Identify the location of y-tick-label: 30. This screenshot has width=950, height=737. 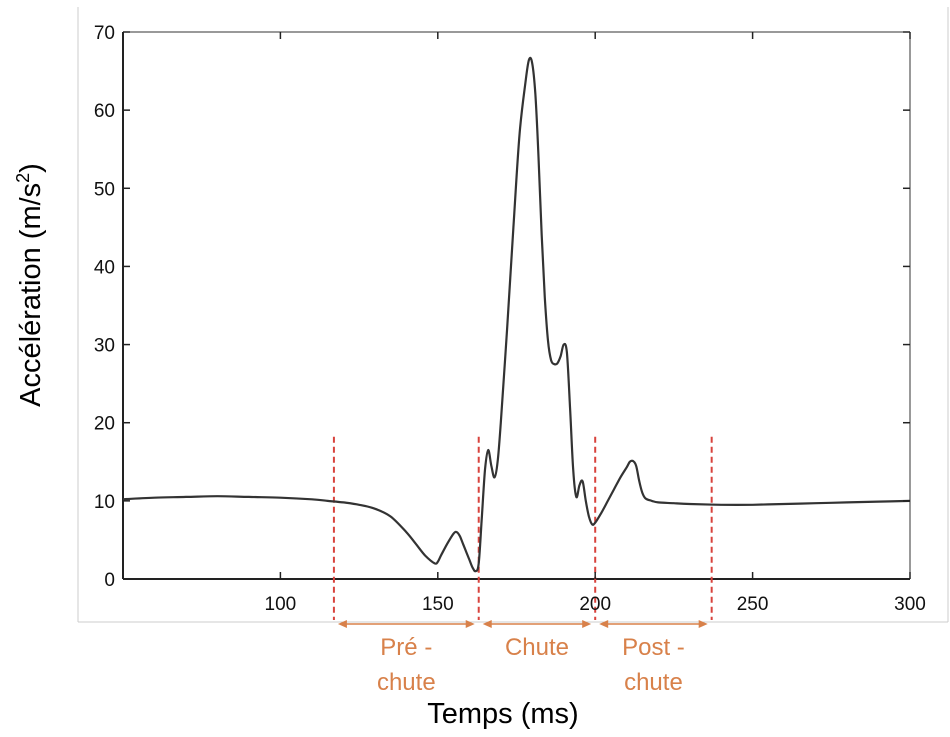
(104, 346).